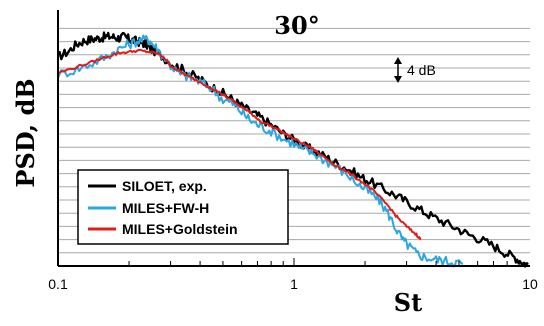  I want to click on x-axis-label: St, so click(408, 302).